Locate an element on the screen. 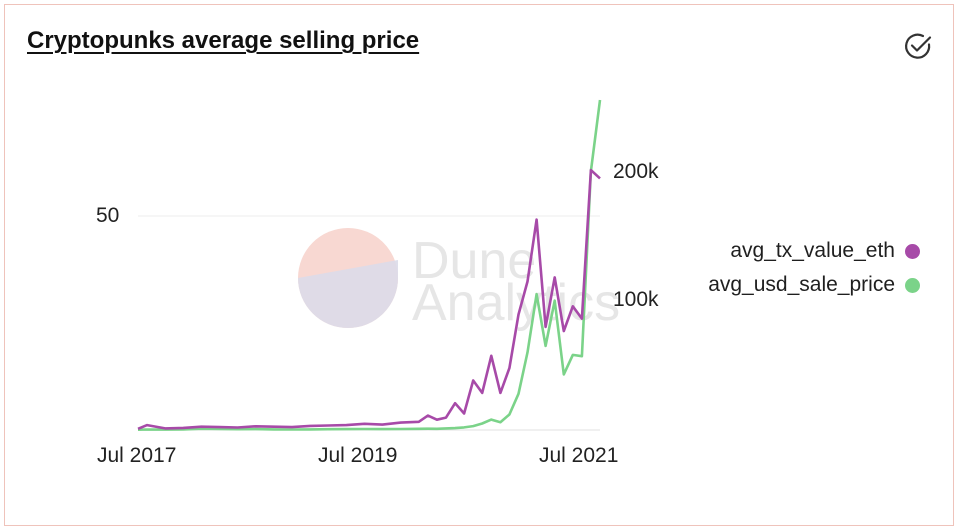  watermark-logo-bottom is located at coordinates (348, 294).